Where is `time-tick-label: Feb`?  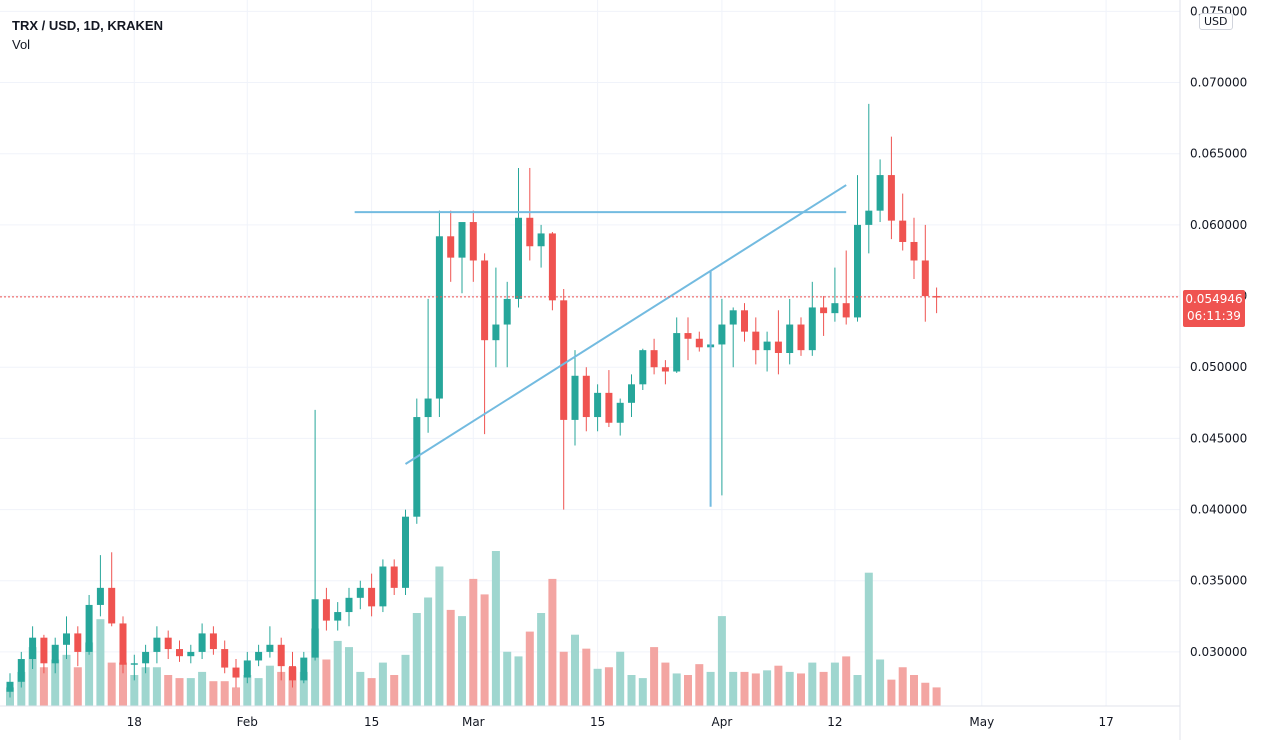
time-tick-label: Feb is located at coordinates (247, 722).